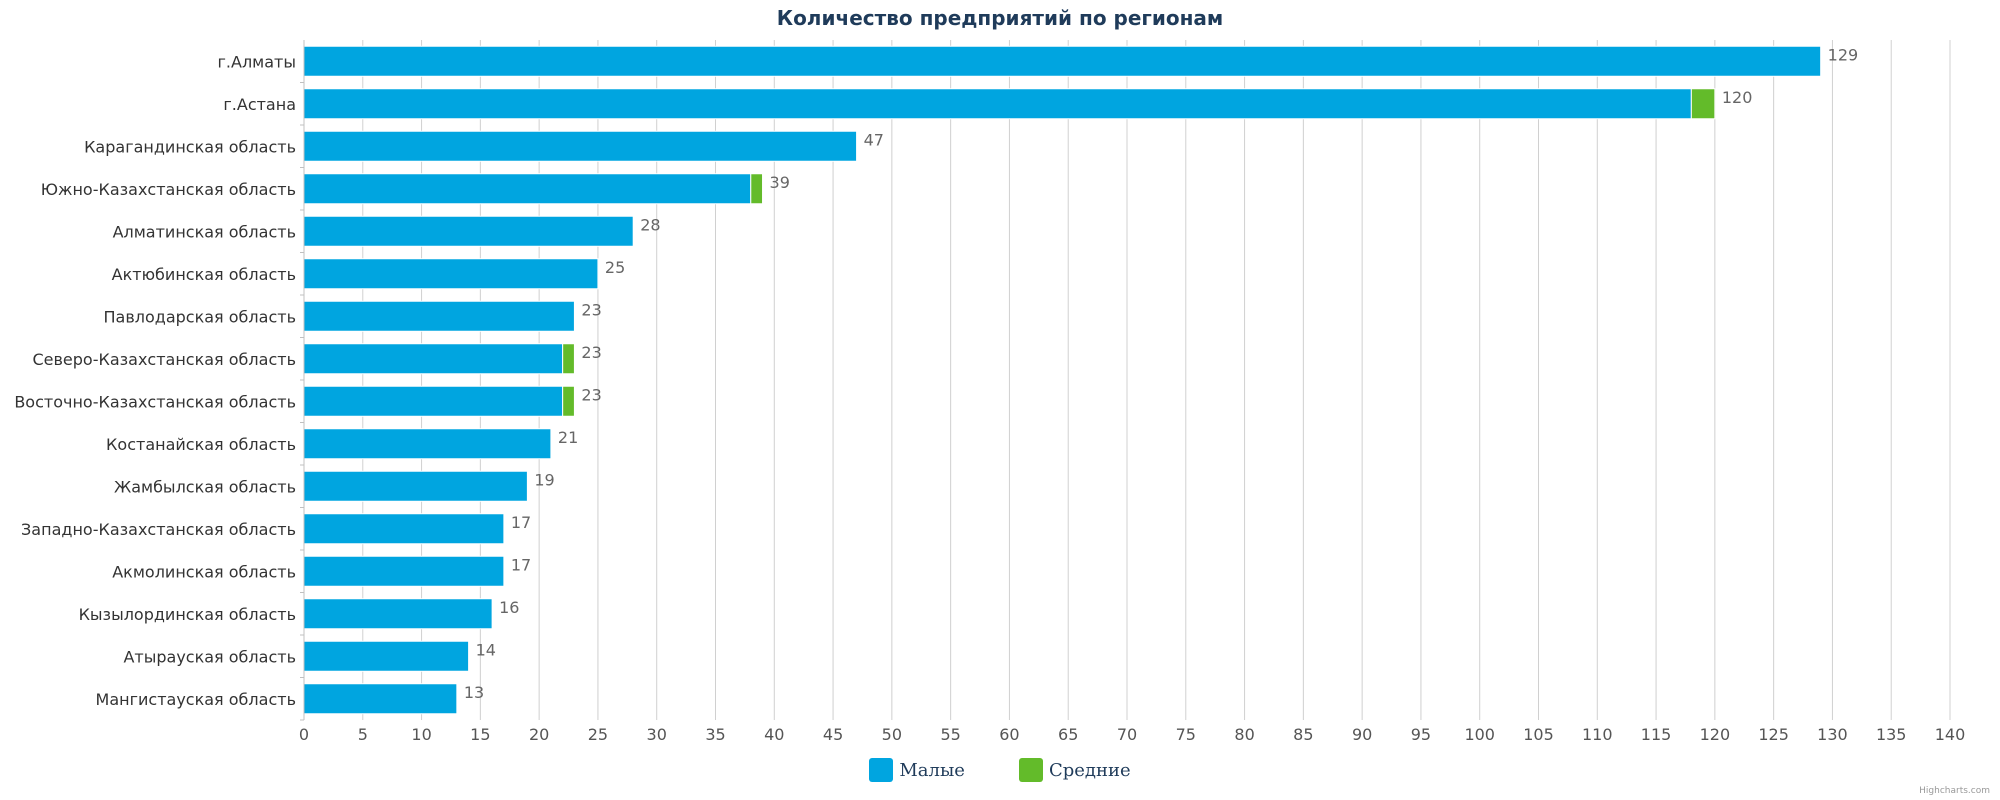  What do you see at coordinates (780, 182) in the screenshot?
I see `data-label: 39` at bounding box center [780, 182].